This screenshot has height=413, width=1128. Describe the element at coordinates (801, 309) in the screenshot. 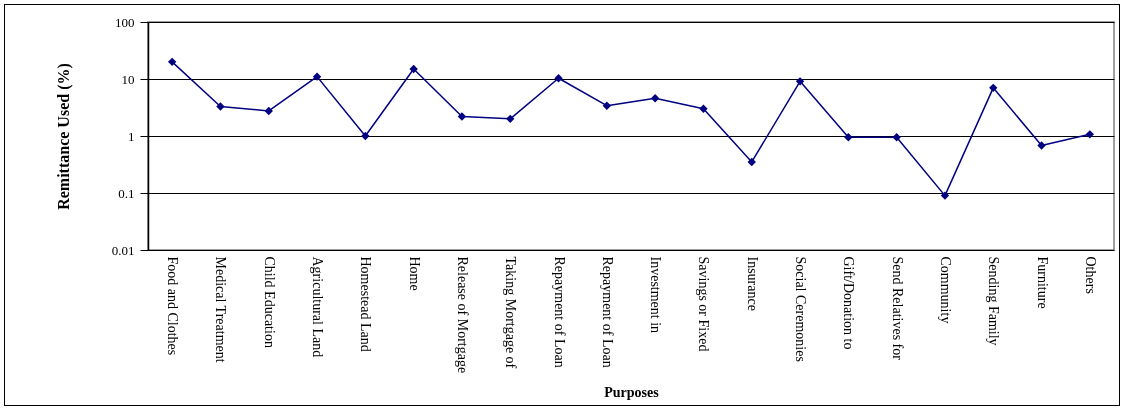

I see `x-tick-label: Social Ceremonies` at that location.